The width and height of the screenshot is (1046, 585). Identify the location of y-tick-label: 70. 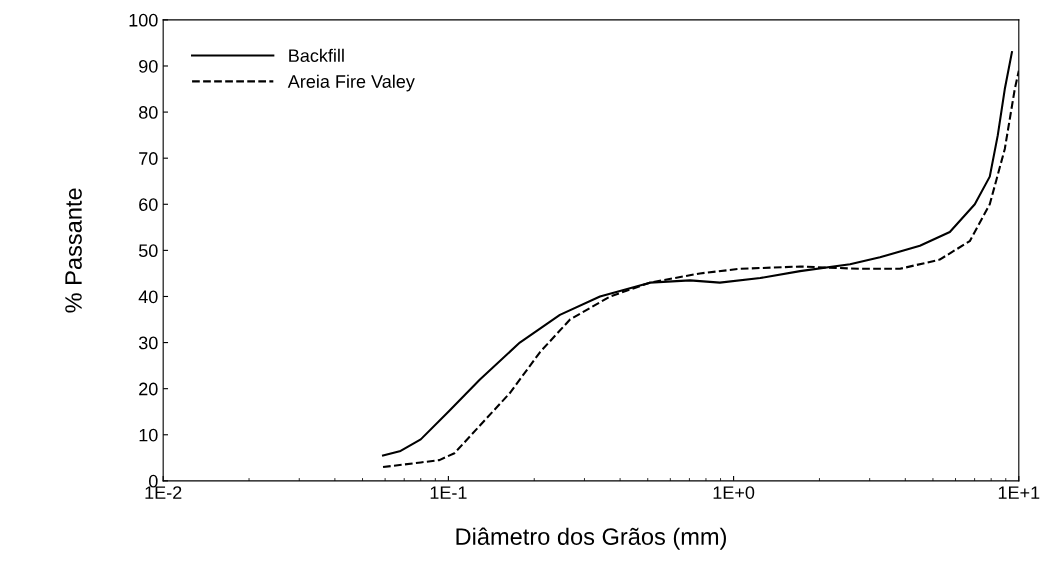
(148, 158).